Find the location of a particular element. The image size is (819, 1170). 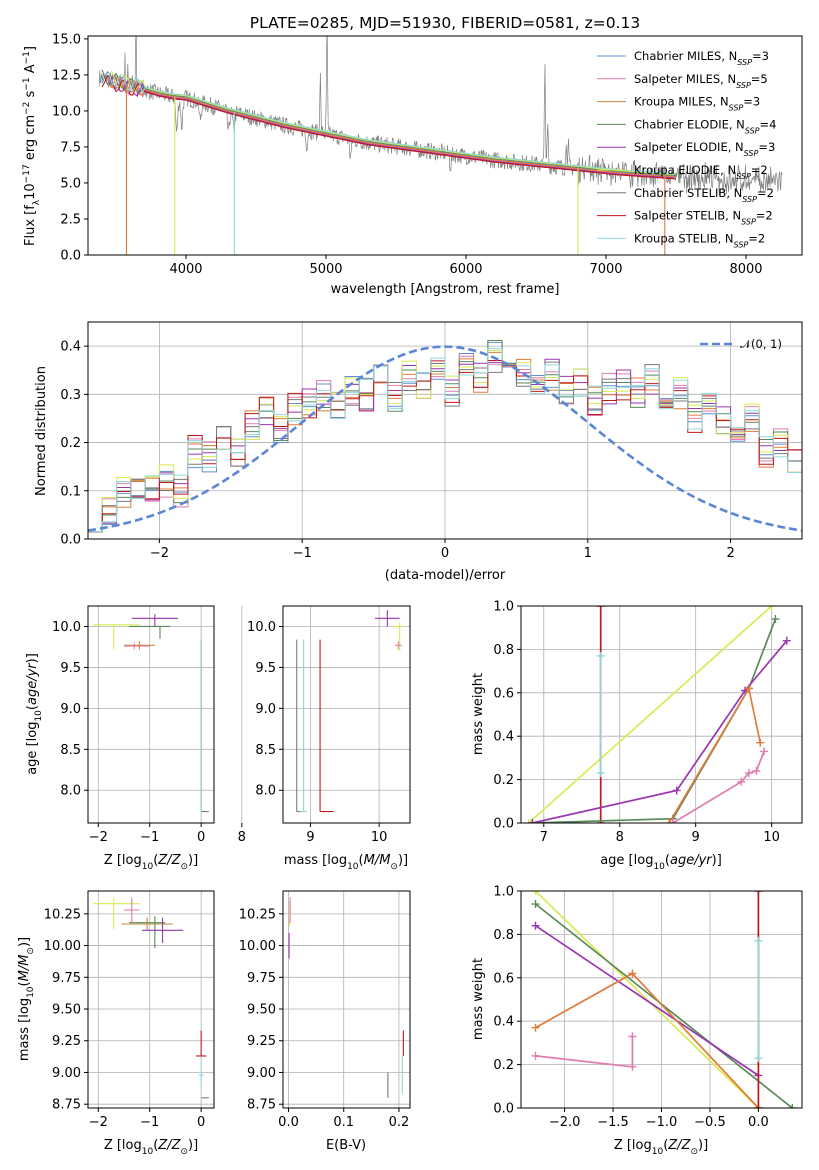

model-line-chabrier-elodie is located at coordinates (389, 122).